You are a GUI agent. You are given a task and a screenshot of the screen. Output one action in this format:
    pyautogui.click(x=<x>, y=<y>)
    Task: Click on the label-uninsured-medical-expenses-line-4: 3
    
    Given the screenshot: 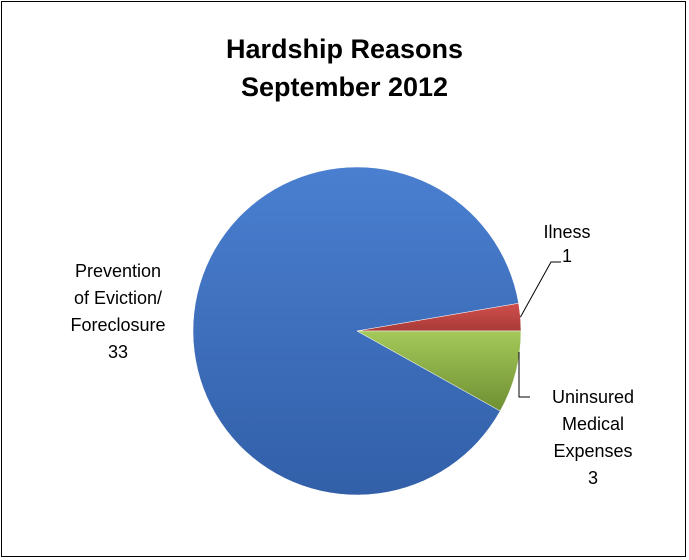 What is the action you would take?
    pyautogui.click(x=593, y=478)
    